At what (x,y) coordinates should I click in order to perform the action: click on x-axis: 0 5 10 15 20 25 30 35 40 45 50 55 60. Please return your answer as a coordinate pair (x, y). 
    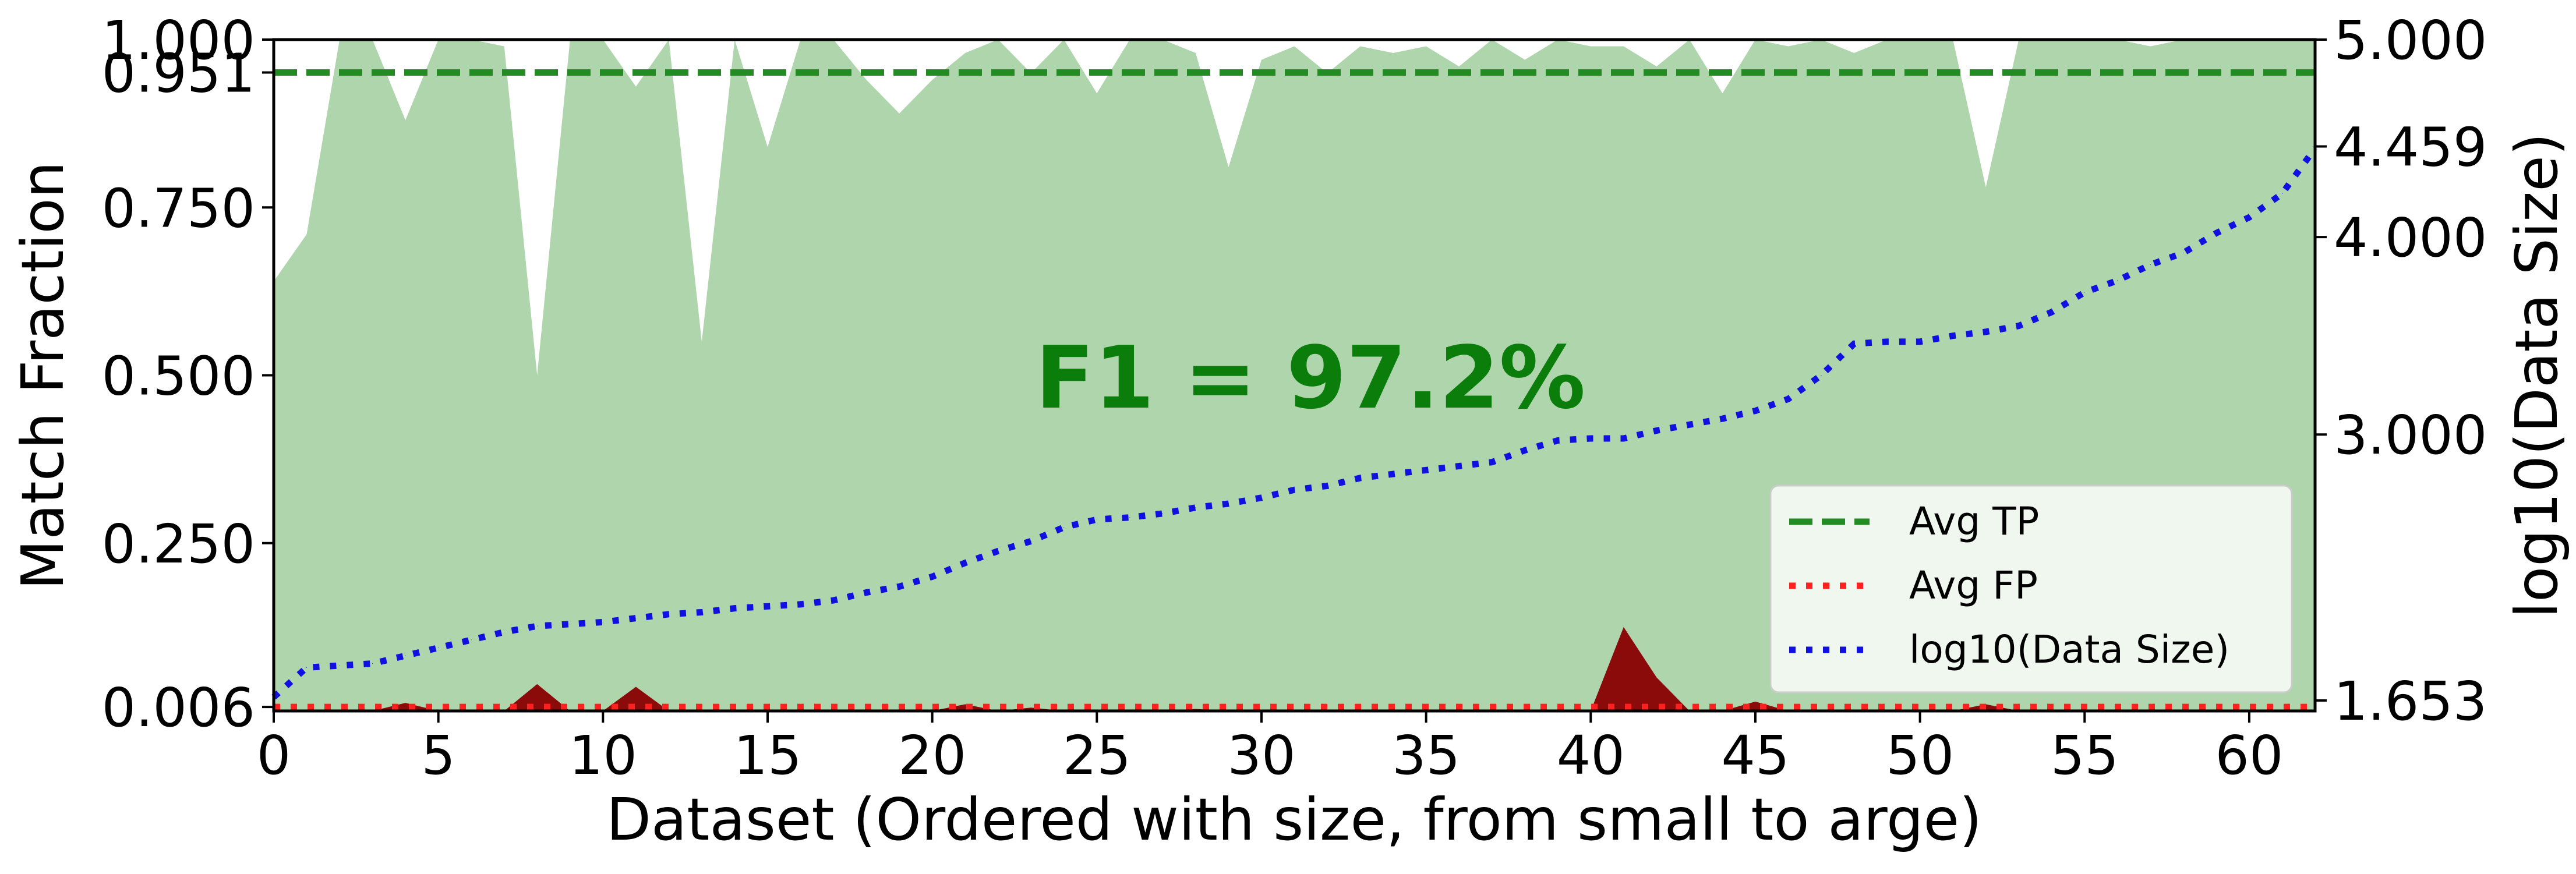
    Looking at the image, I should click on (1270, 749).